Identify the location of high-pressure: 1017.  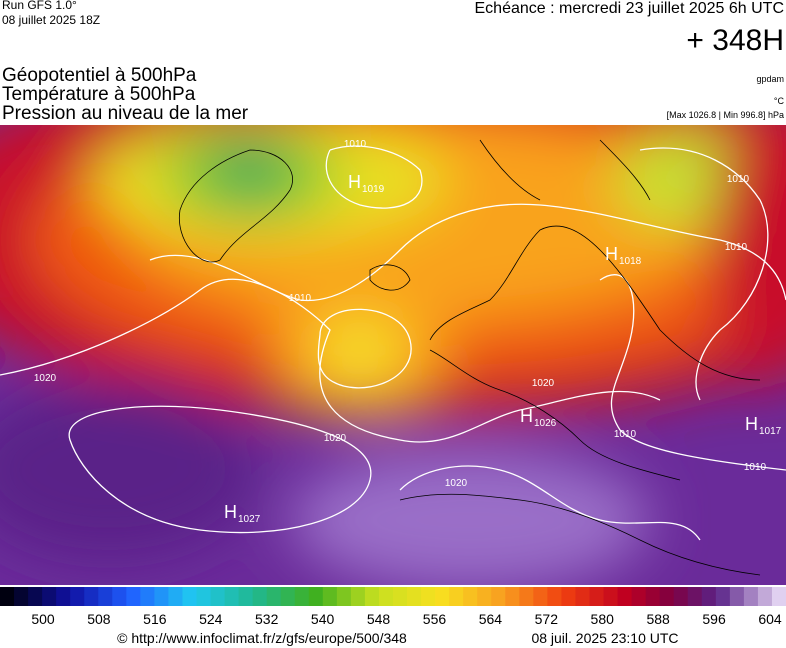
(770, 431).